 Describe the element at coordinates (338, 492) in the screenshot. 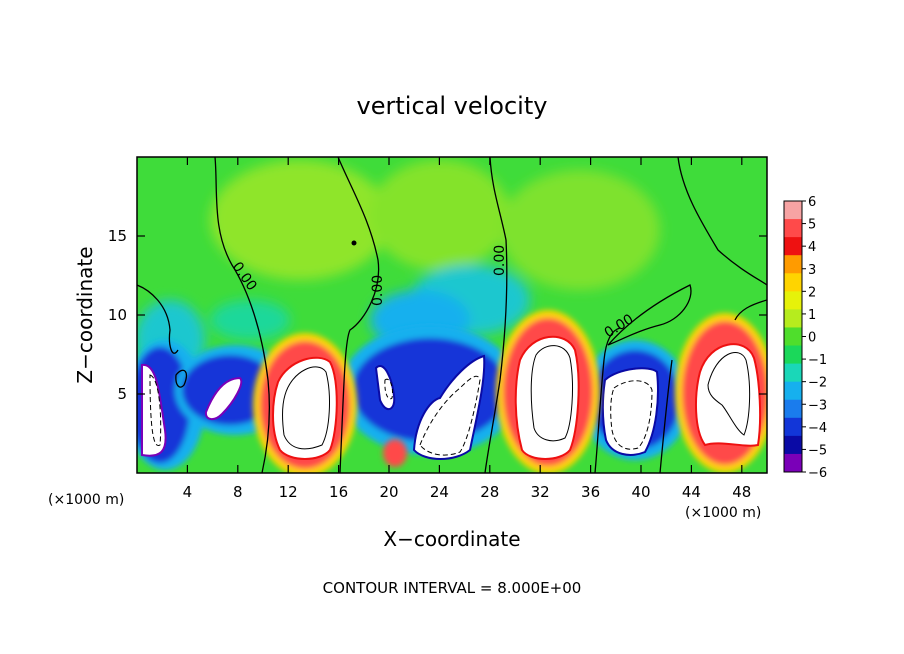

I see `x-tick-label: 16` at that location.